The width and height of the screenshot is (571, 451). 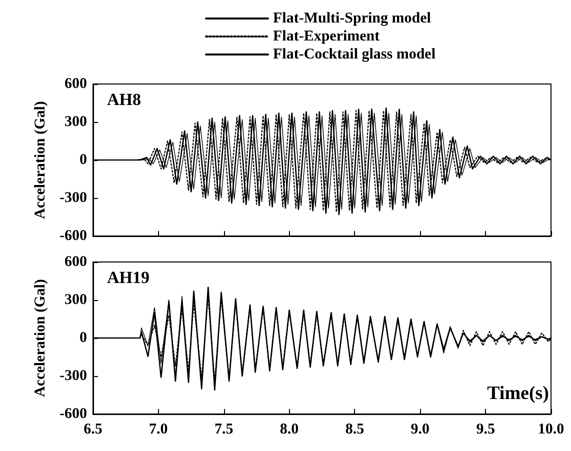 What do you see at coordinates (326, 36) in the screenshot?
I see `legend-label: Flat-Experiment` at bounding box center [326, 36].